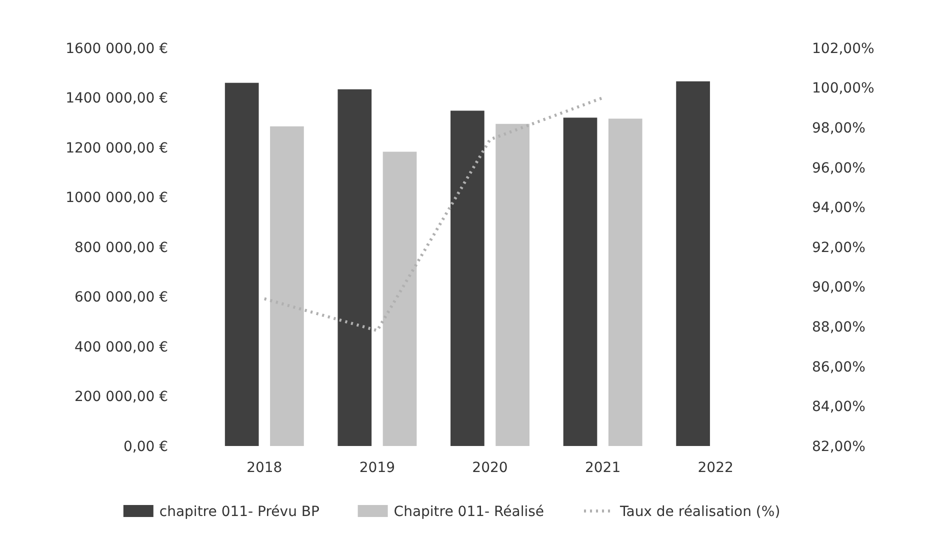  Describe the element at coordinates (839, 288) in the screenshot. I see `y2-tick-label: 90,00%` at that location.